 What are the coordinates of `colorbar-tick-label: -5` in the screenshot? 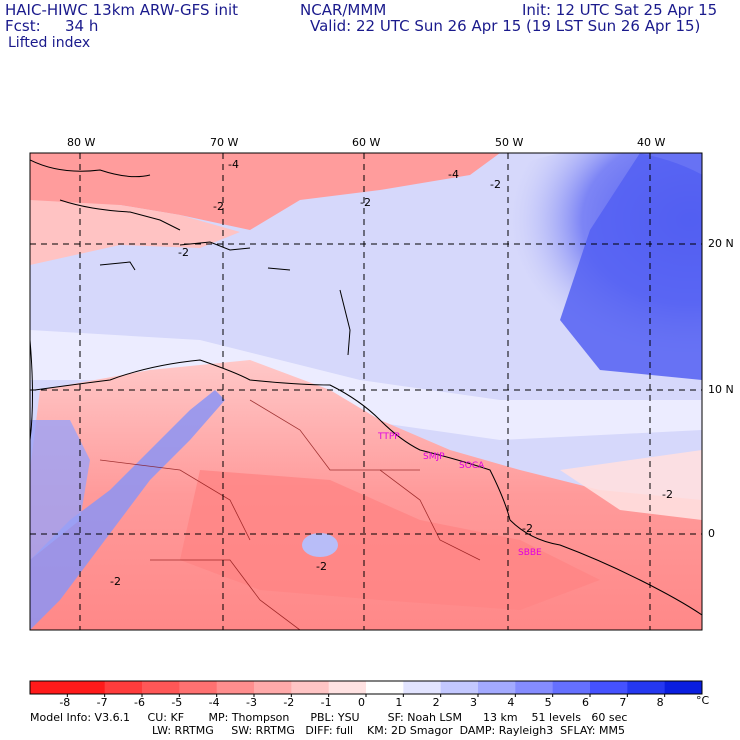 It's located at (177, 702).